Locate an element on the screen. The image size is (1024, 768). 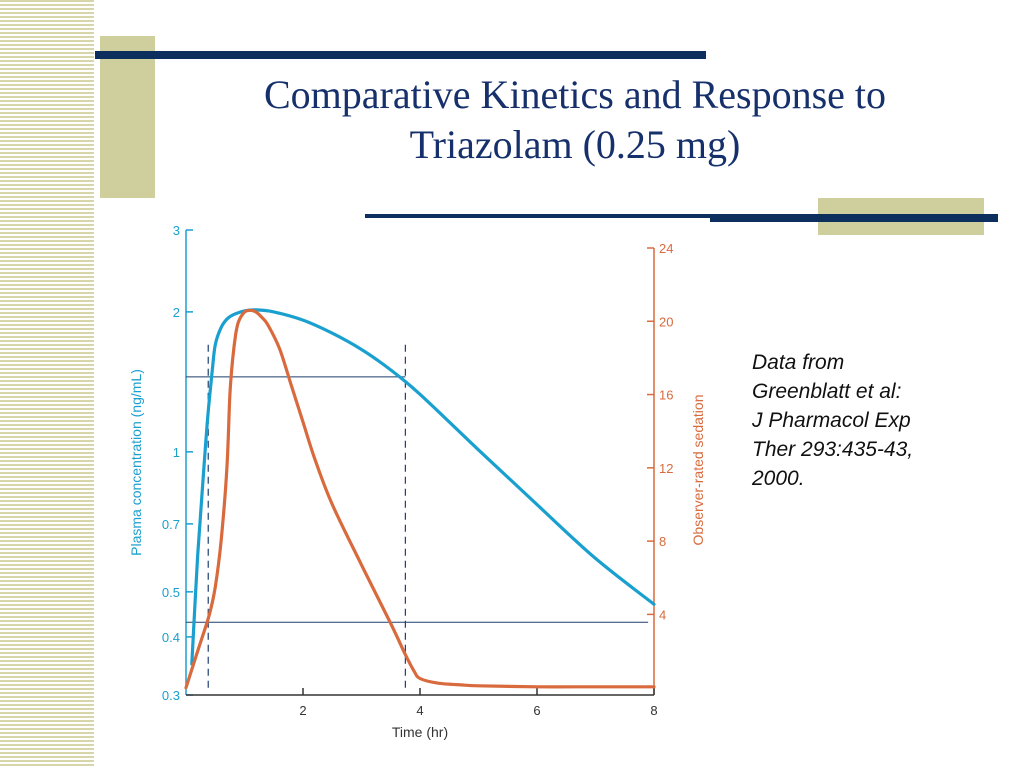
source-line: Data from is located at coordinates (798, 362).